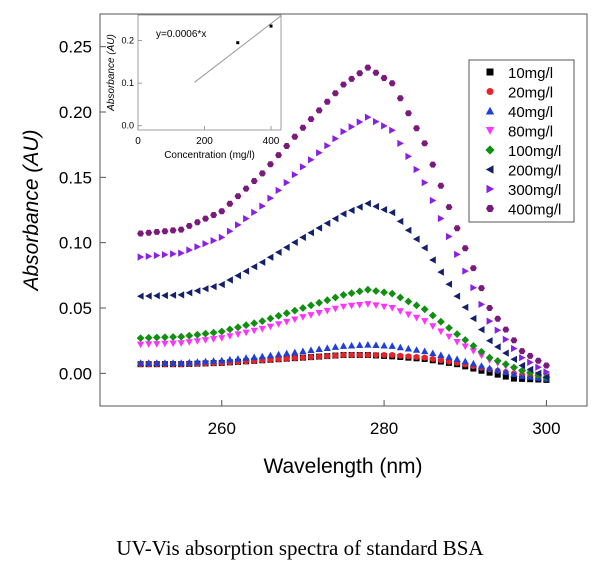  I want to click on inset-y-tick-label: 0.1, so click(127, 83).